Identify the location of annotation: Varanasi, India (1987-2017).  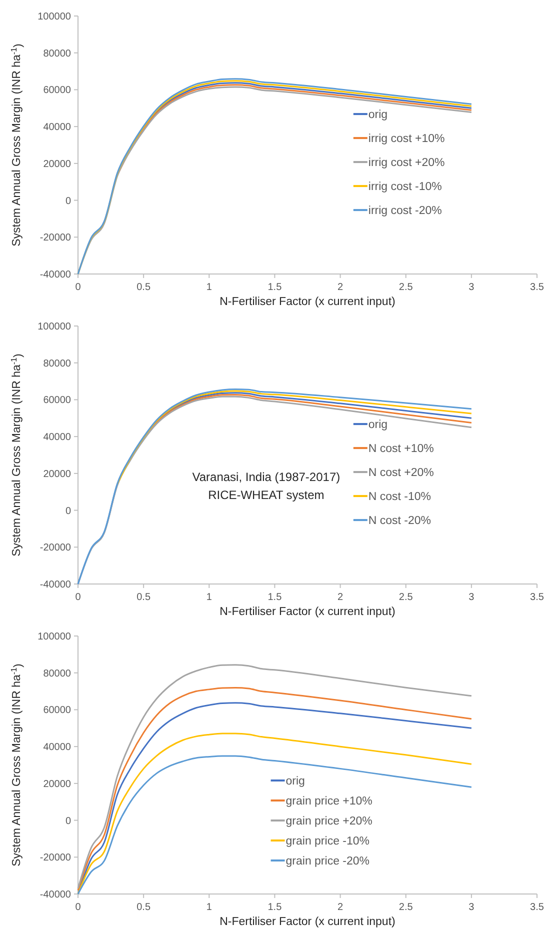
(266, 477).